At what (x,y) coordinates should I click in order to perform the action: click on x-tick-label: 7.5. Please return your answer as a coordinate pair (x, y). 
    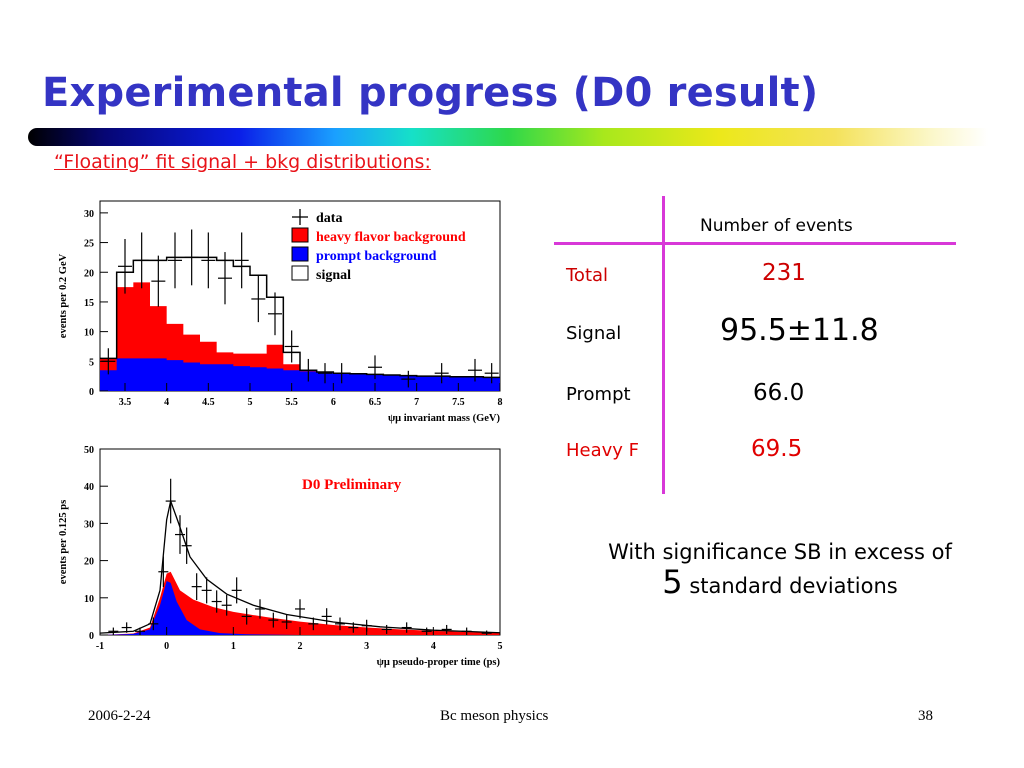
    Looking at the image, I should click on (458, 402).